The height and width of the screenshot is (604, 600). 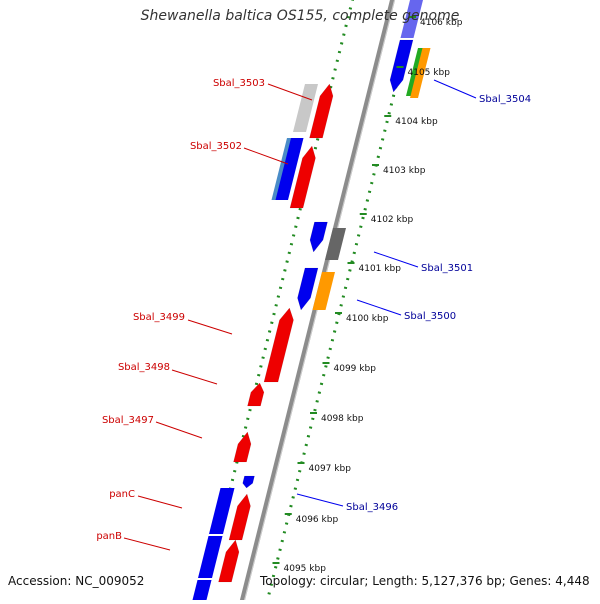 I want to click on tick-label: 4097 kbp, so click(x=330, y=469).